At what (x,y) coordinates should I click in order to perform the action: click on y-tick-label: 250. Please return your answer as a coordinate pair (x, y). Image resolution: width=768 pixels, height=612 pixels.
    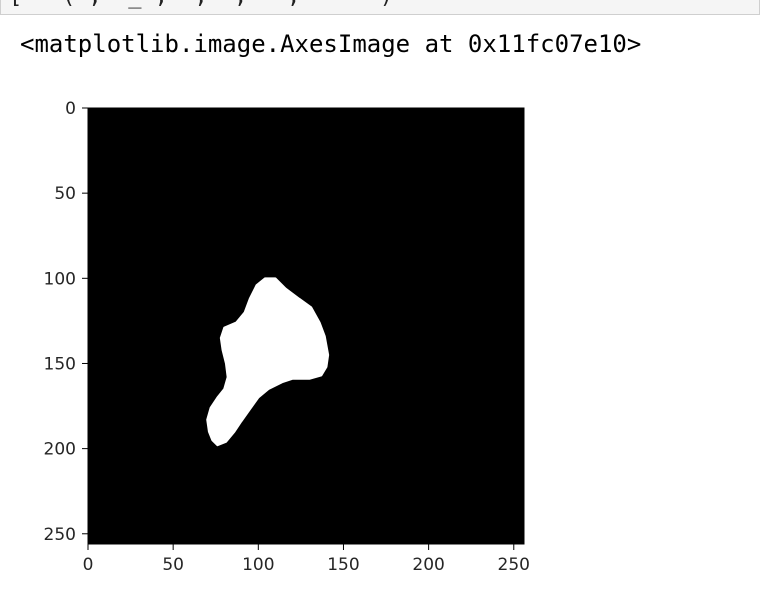
    Looking at the image, I should click on (60, 535).